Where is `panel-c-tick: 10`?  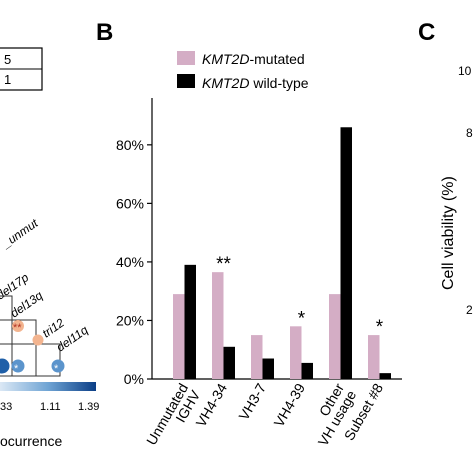
panel-c-tick: 10 is located at coordinates (465, 71).